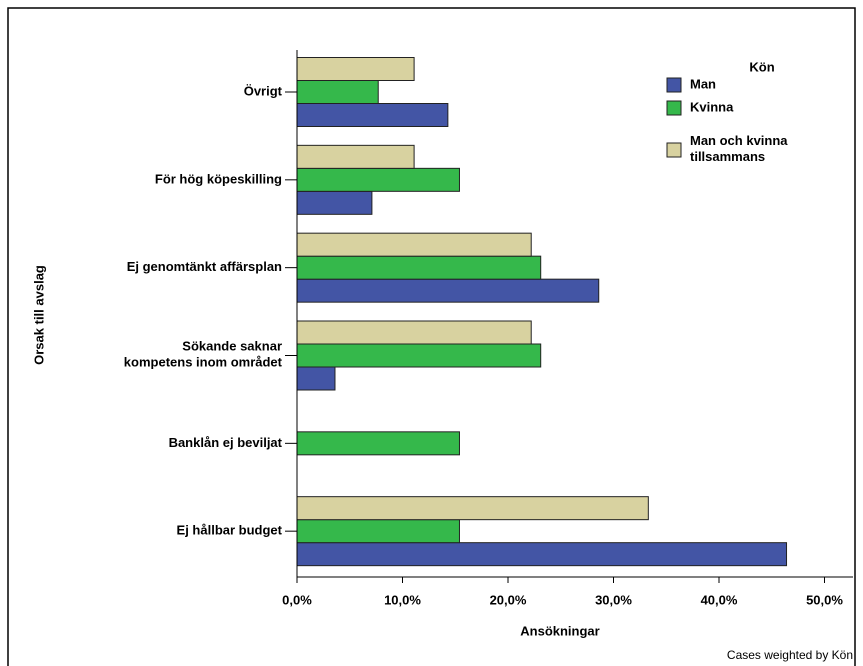  Describe the element at coordinates (218, 178) in the screenshot. I see `y-tick-label: För hög köpeskilling` at that location.